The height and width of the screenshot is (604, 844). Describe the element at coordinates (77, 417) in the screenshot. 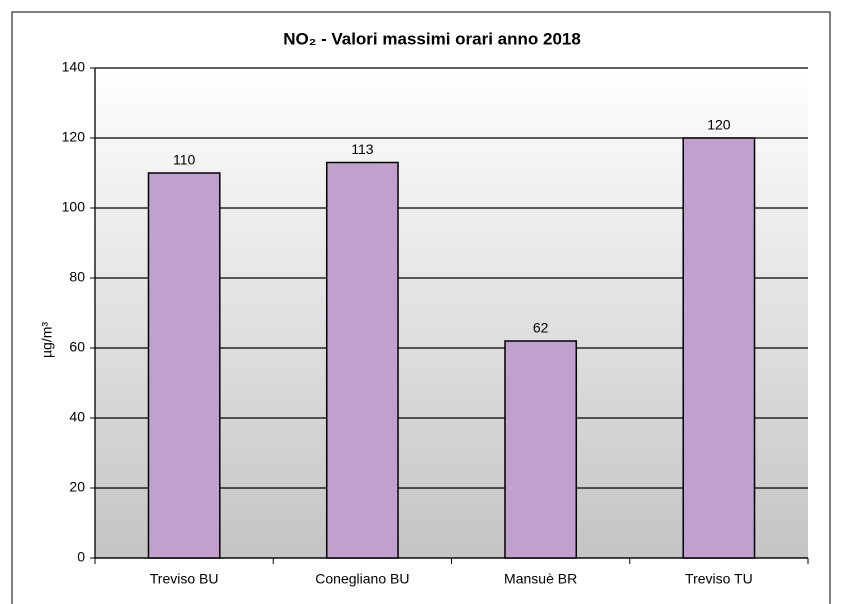

I see `y-tick-label: 40` at that location.